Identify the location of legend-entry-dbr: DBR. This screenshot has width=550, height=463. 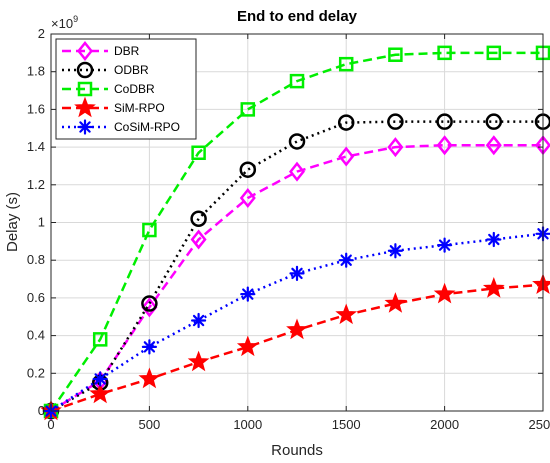
(101, 51).